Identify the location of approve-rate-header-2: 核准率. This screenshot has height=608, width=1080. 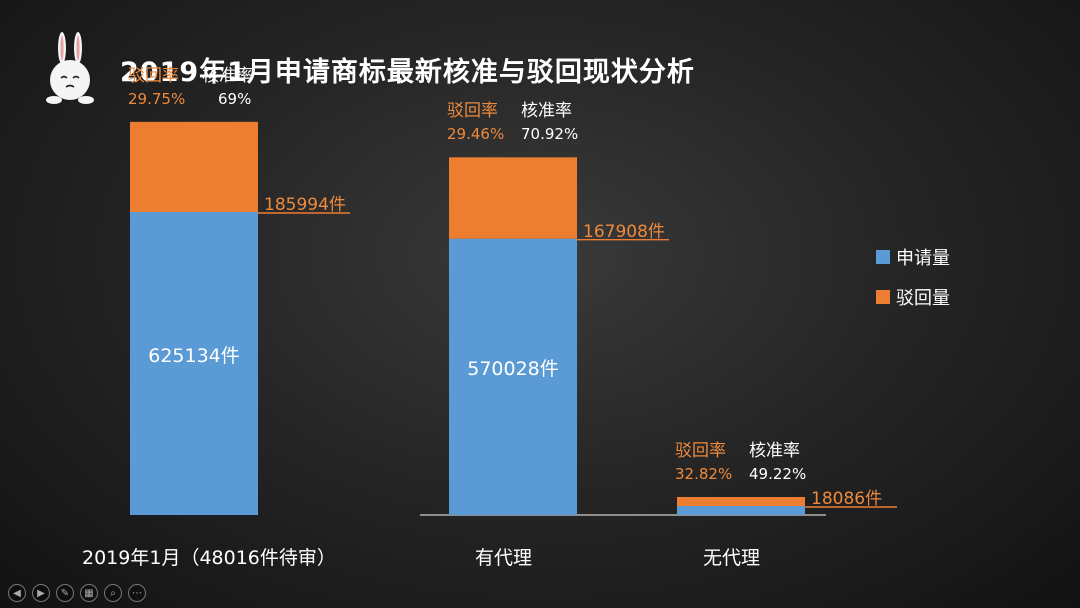
(774, 451).